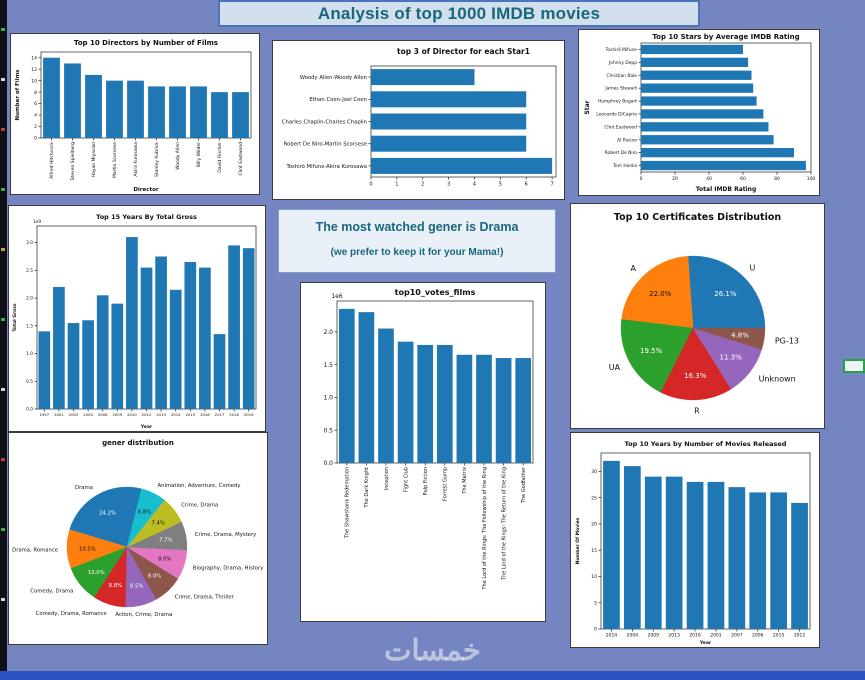  What do you see at coordinates (51, 591) in the screenshot?
I see `svg-text: Comedy, Drama` at bounding box center [51, 591].